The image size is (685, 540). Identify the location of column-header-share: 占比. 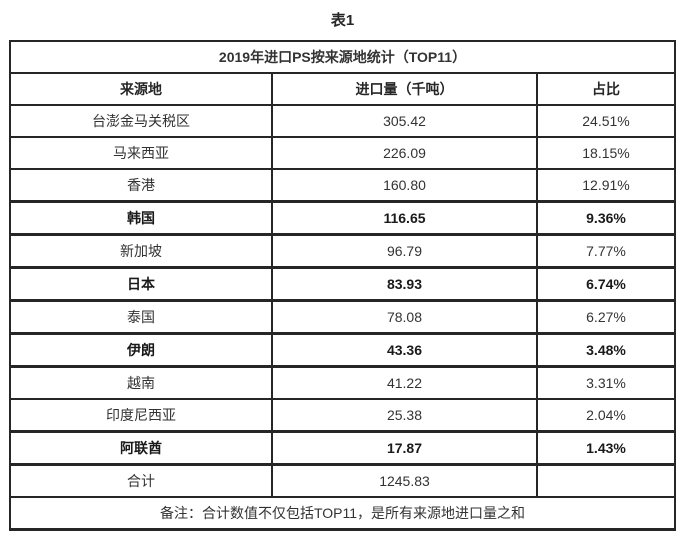
(606, 89).